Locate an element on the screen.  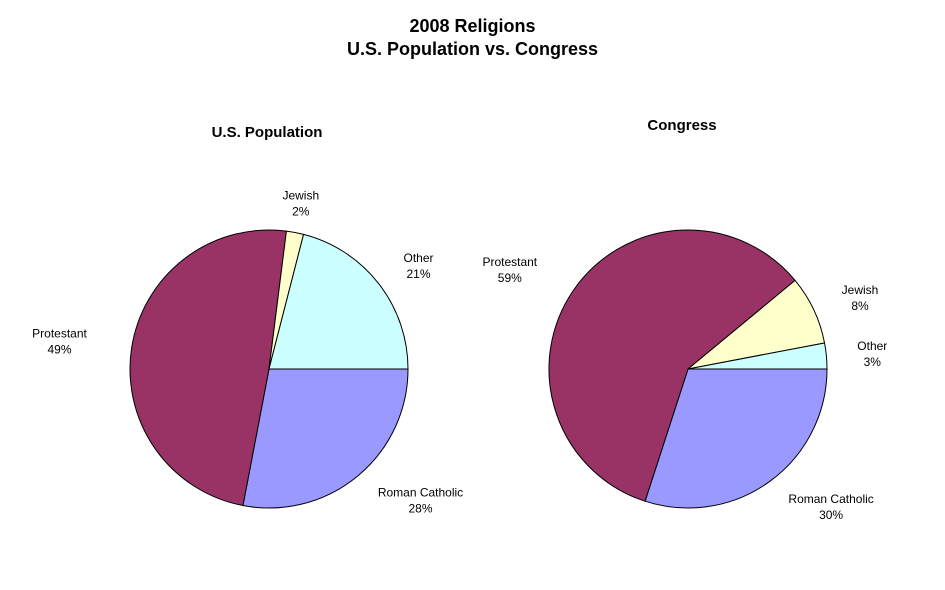
pie-label-congress-other: Other 3% is located at coordinates (872, 354).